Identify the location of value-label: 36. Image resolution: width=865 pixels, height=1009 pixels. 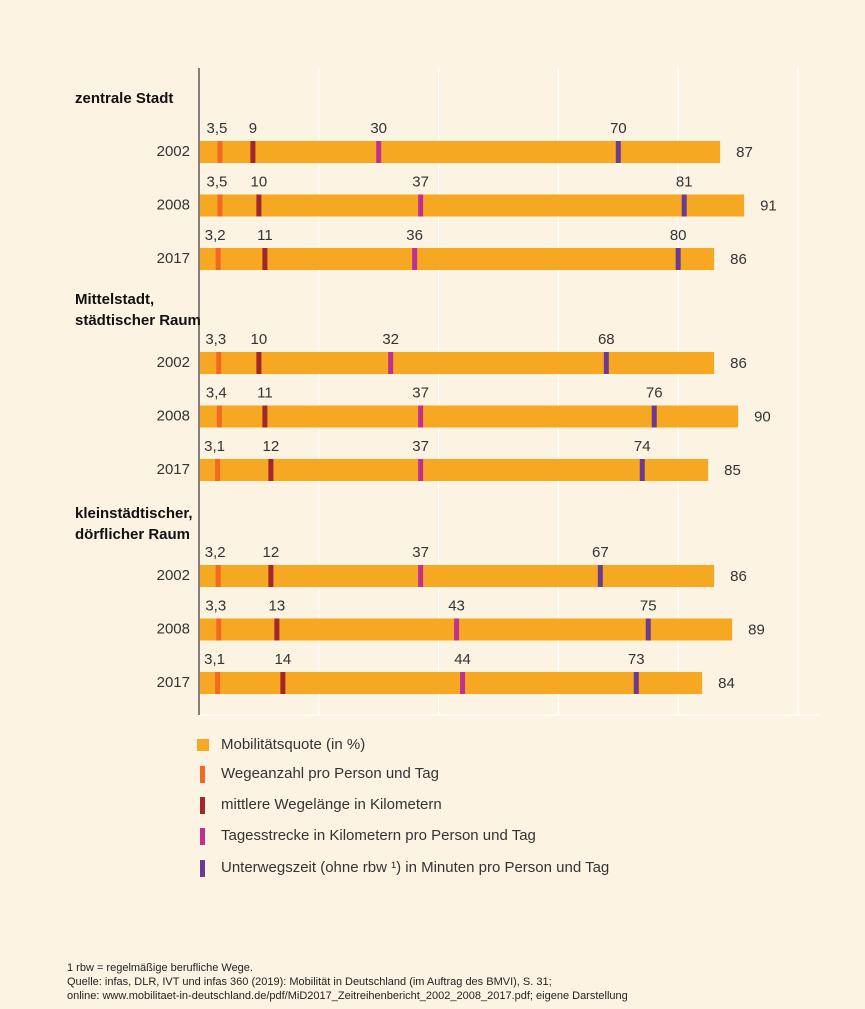
(414, 235).